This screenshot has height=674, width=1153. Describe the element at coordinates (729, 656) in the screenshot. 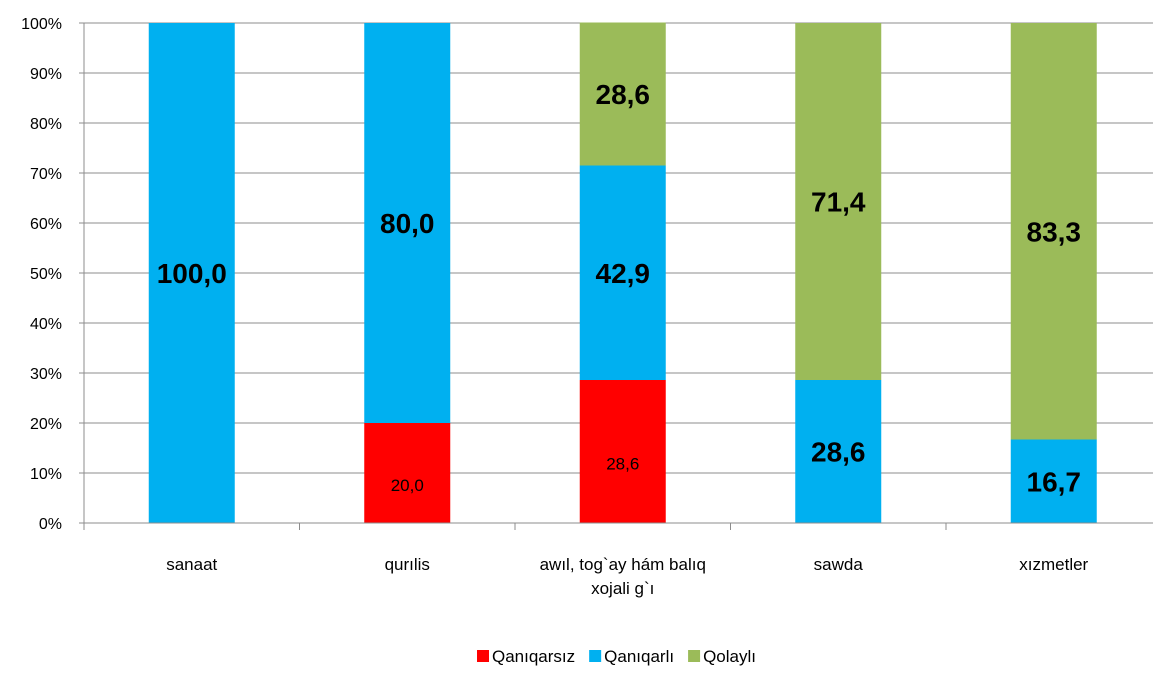

I see `legend-label: Qolaylı` at that location.